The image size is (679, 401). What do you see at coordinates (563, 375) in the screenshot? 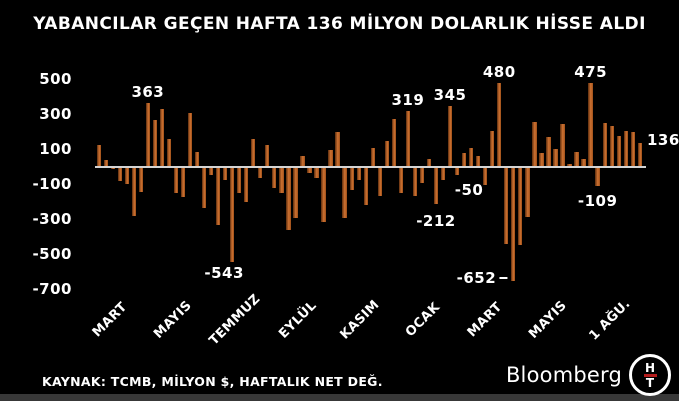
I see `bloomberg-wordmark: Bloomberg` at bounding box center [563, 375].